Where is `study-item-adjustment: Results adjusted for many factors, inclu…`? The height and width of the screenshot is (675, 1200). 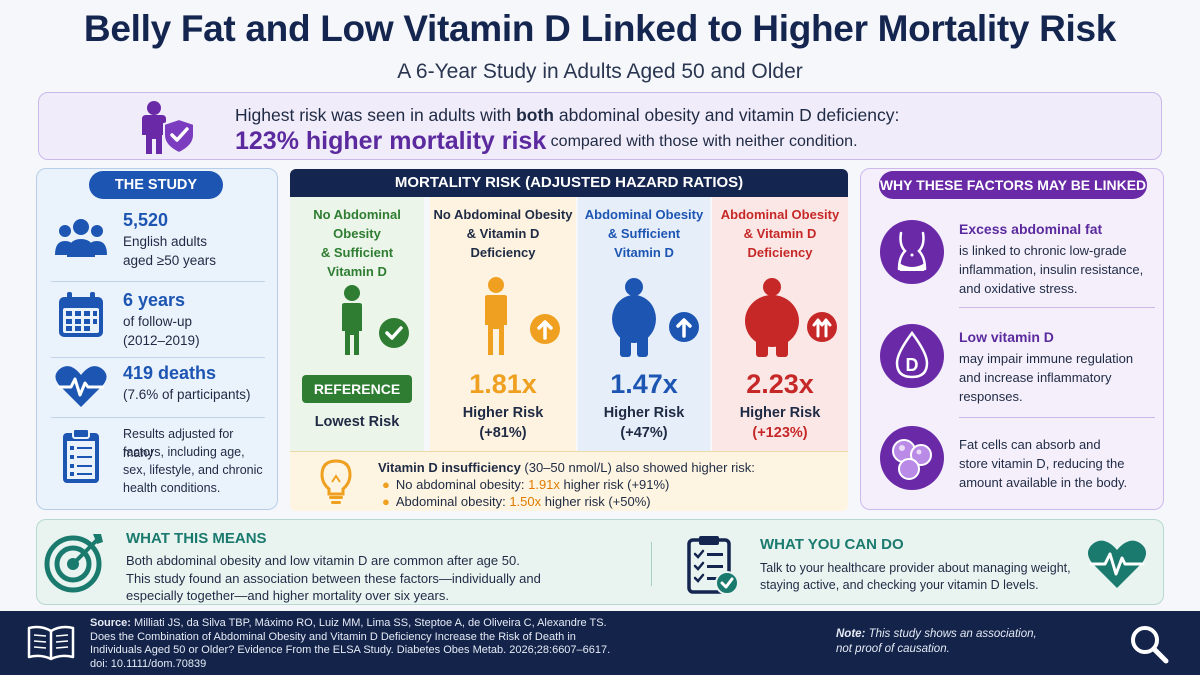
study-item-adjustment: Results adjusted for many factors, inclu… is located at coordinates (159, 467).